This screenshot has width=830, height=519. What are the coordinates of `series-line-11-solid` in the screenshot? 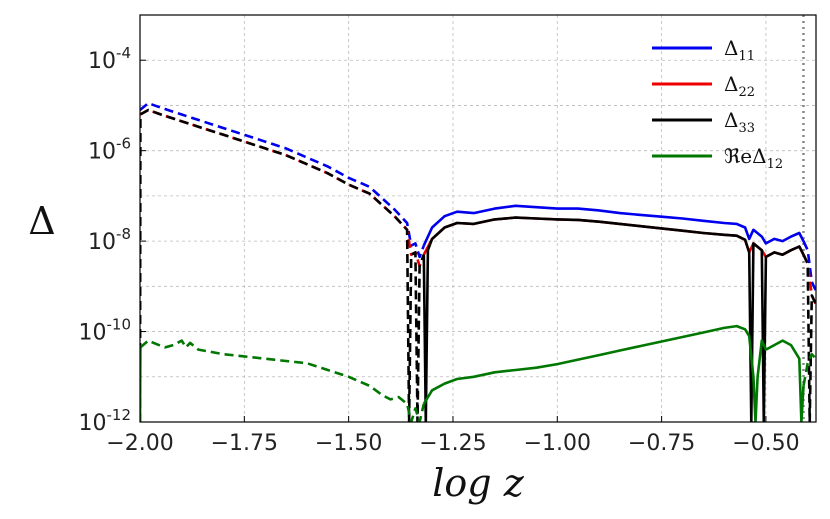 It's located at (613, 225).